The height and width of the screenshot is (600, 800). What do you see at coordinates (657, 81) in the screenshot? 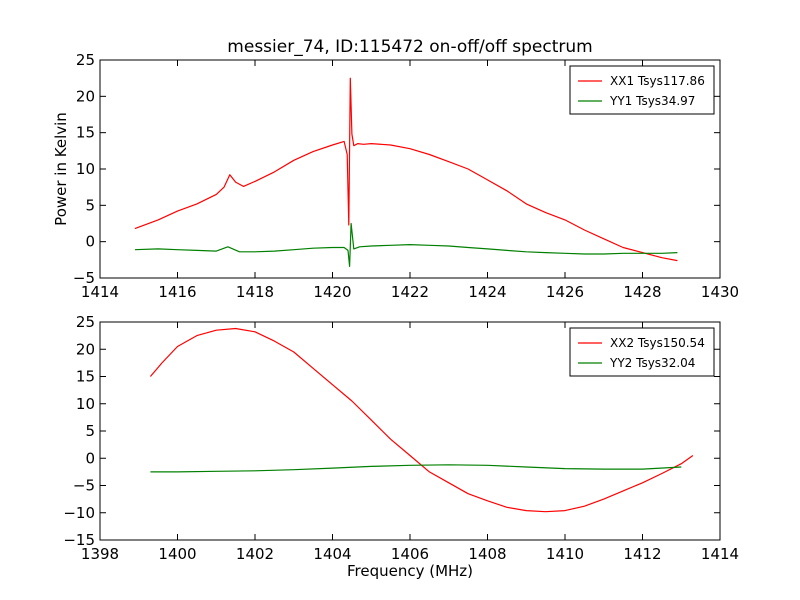
I see `legend-label: XX1 Tsys117.86` at bounding box center [657, 81].